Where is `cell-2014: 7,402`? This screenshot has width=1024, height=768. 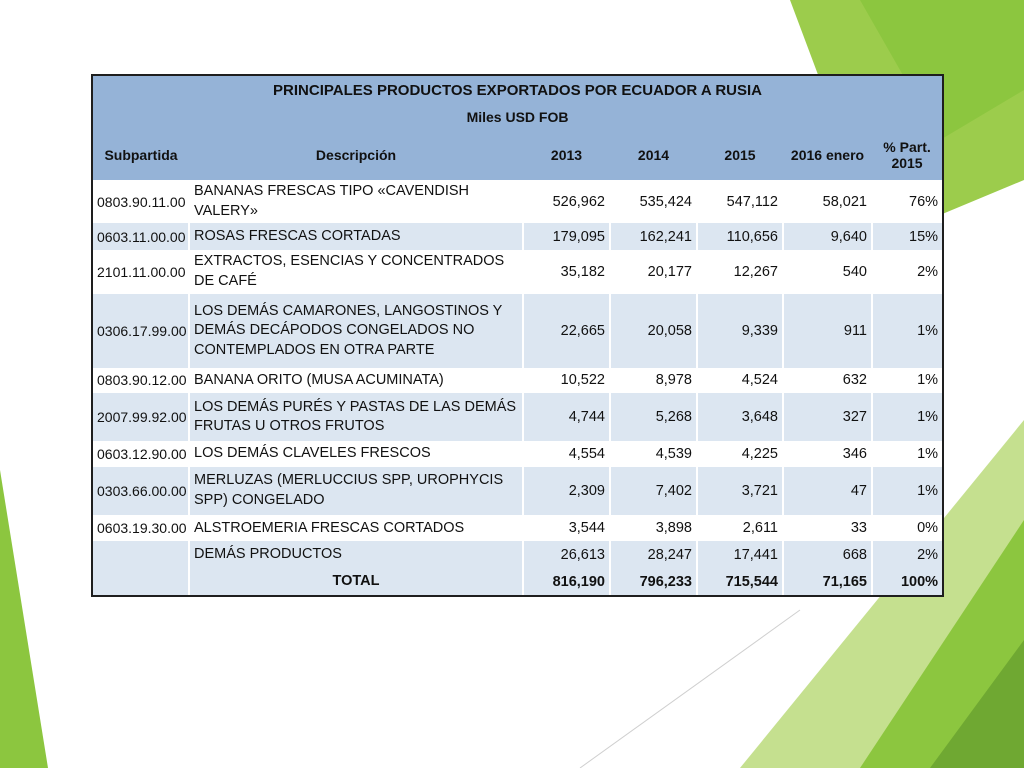 cell-2014: 7,402 is located at coordinates (653, 491).